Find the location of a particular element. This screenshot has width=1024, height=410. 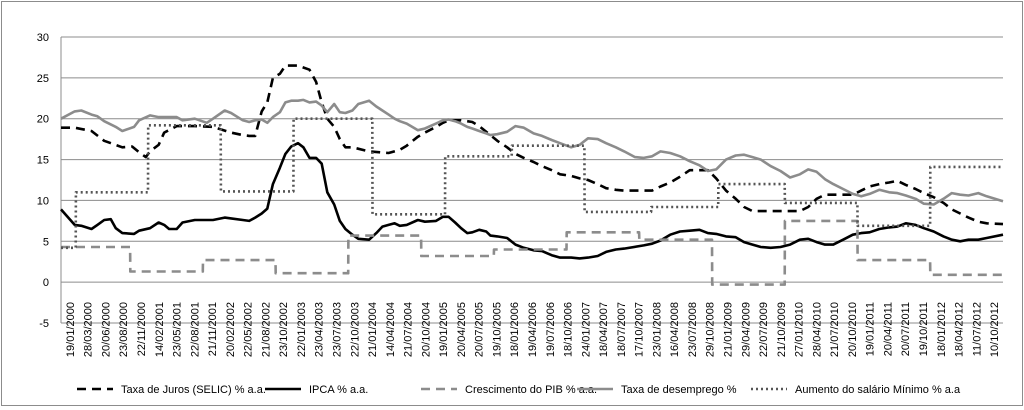

x-tick-label: 19/01/2005 is located at coordinates (444, 329).